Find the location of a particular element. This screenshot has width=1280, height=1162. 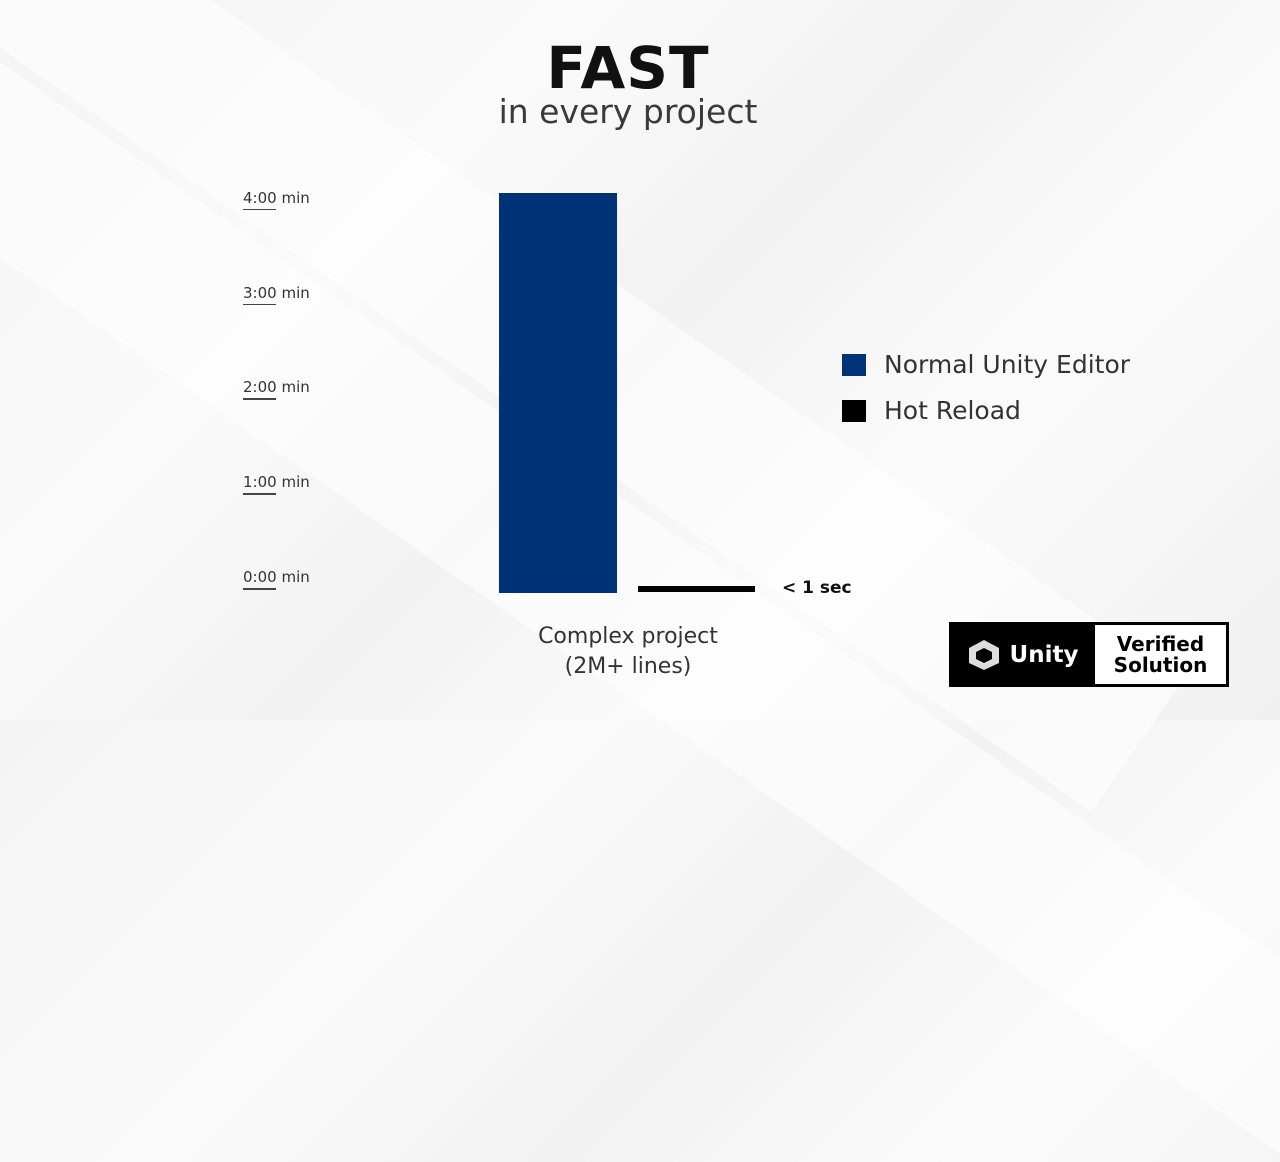

y-tick-text: 3:00 min is located at coordinates (276, 292).